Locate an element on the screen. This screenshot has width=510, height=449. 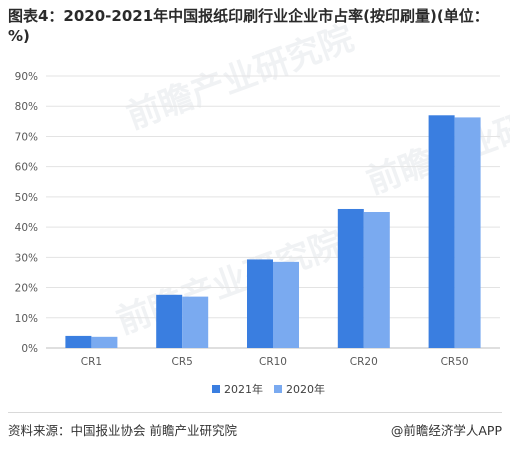
x-tick-label: CR1 is located at coordinates (91, 362).